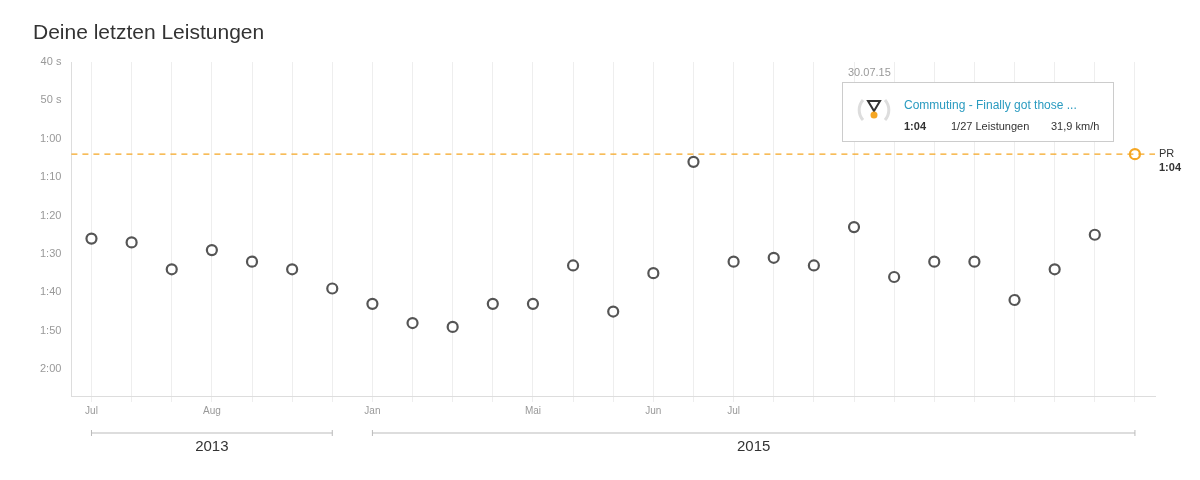 Image resolution: width=1200 pixels, height=480 pixels. I want to click on chart-title: Deine letzten Leistungen, so click(149, 32).